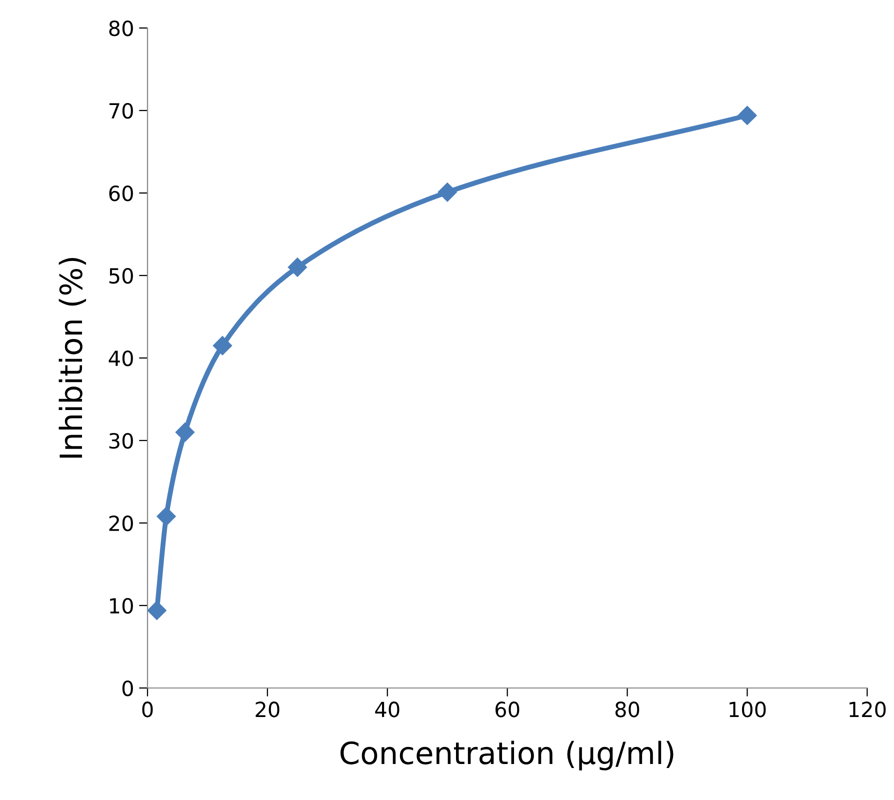  I want to click on x-tick-label: 80, so click(627, 710).